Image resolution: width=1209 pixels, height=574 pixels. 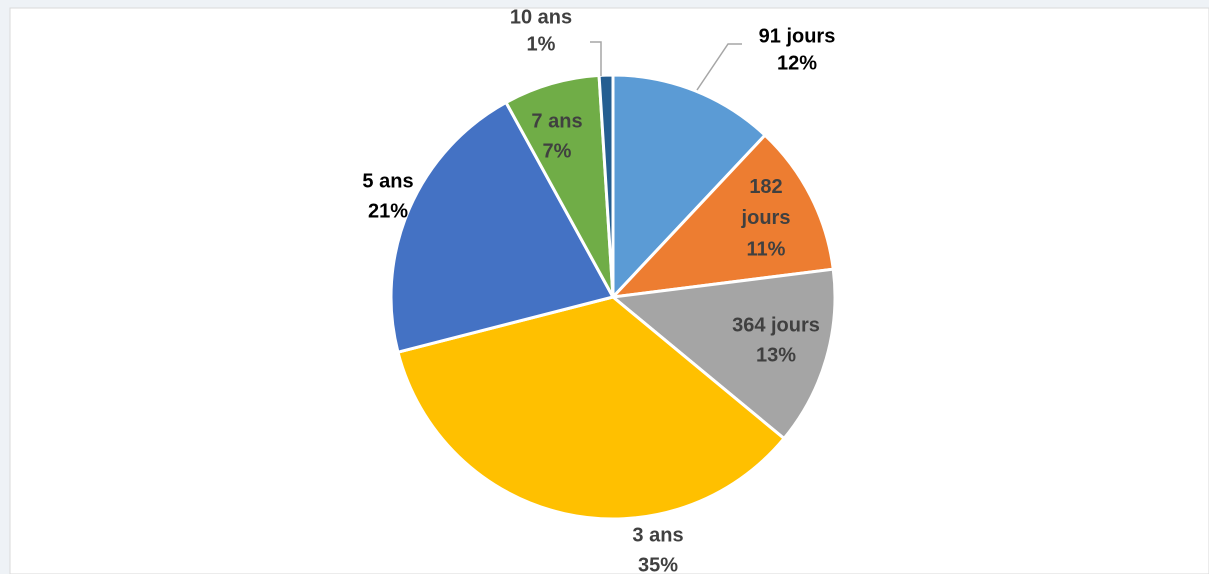 What do you see at coordinates (387, 181) in the screenshot?
I see `data-label-category: 5 ans` at bounding box center [387, 181].